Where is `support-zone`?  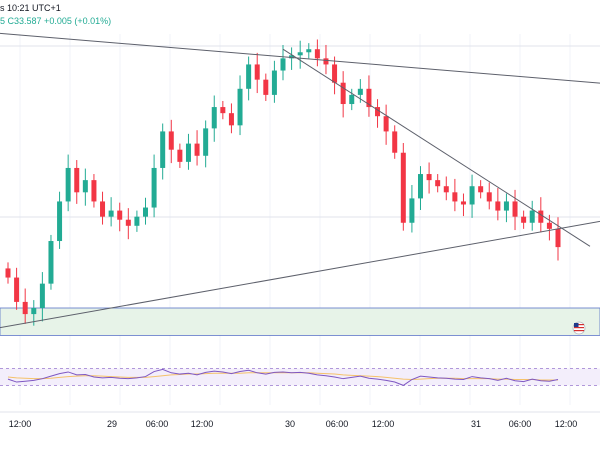
support-zone is located at coordinates (300, 321).